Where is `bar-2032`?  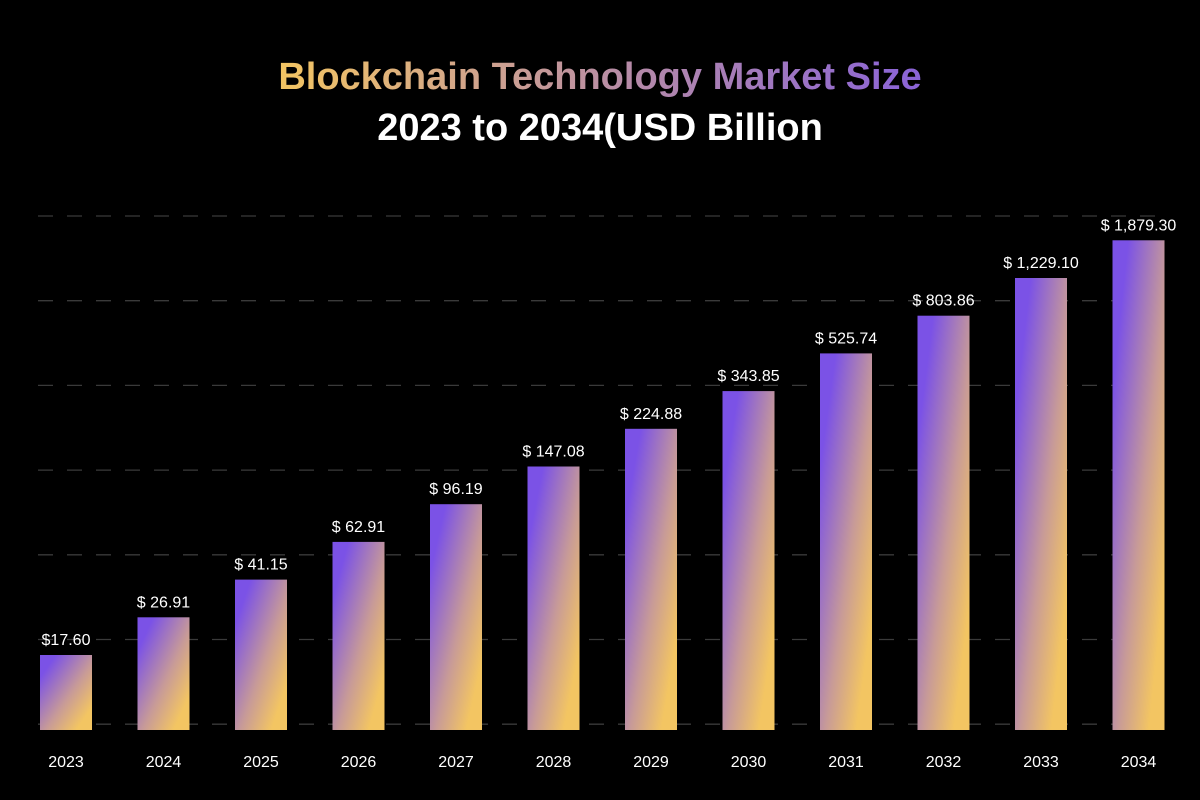
bar-2032 is located at coordinates (943, 522).